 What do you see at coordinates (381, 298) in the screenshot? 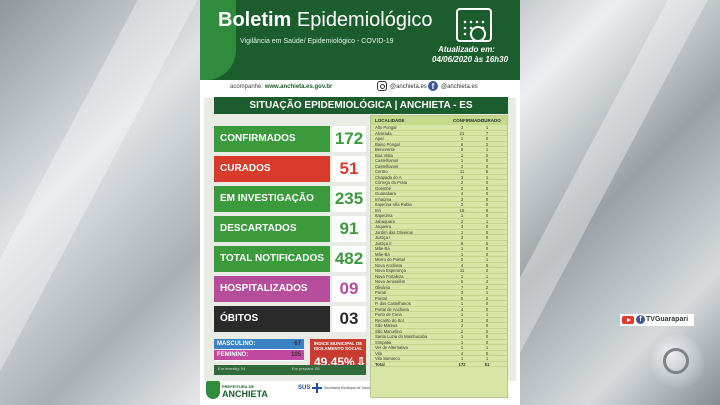
I see `row-locality: Pontal` at bounding box center [381, 298].